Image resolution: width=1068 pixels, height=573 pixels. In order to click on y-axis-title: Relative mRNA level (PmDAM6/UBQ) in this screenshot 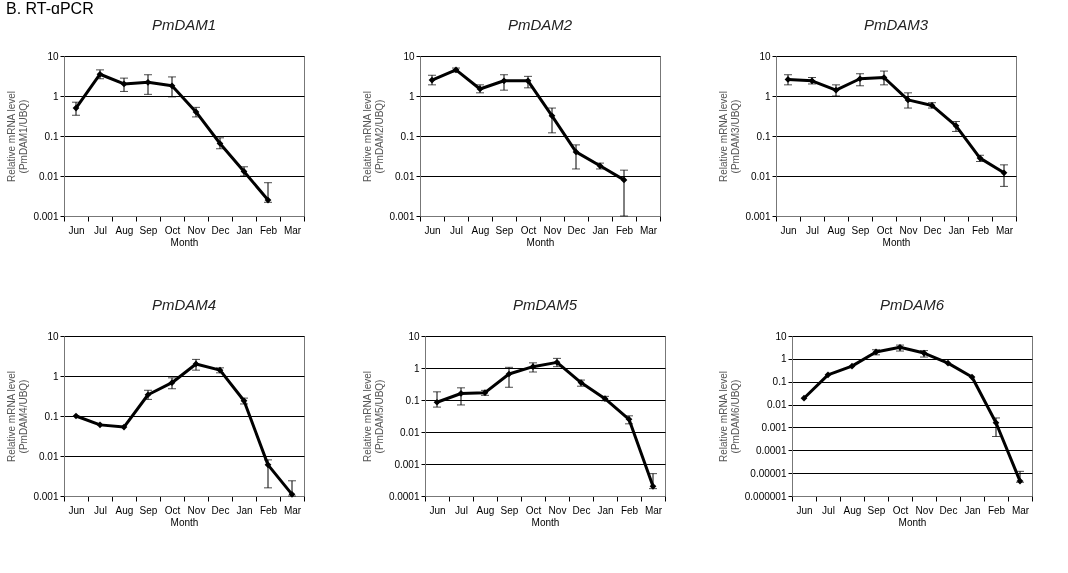, I will do `click(729, 416)`.